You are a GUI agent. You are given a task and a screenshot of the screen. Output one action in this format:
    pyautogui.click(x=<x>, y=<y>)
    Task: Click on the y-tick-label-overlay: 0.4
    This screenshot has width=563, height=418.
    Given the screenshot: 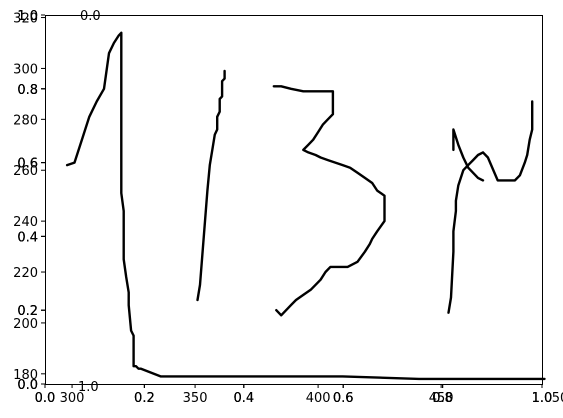 What is the action you would take?
    pyautogui.click(x=27, y=237)
    